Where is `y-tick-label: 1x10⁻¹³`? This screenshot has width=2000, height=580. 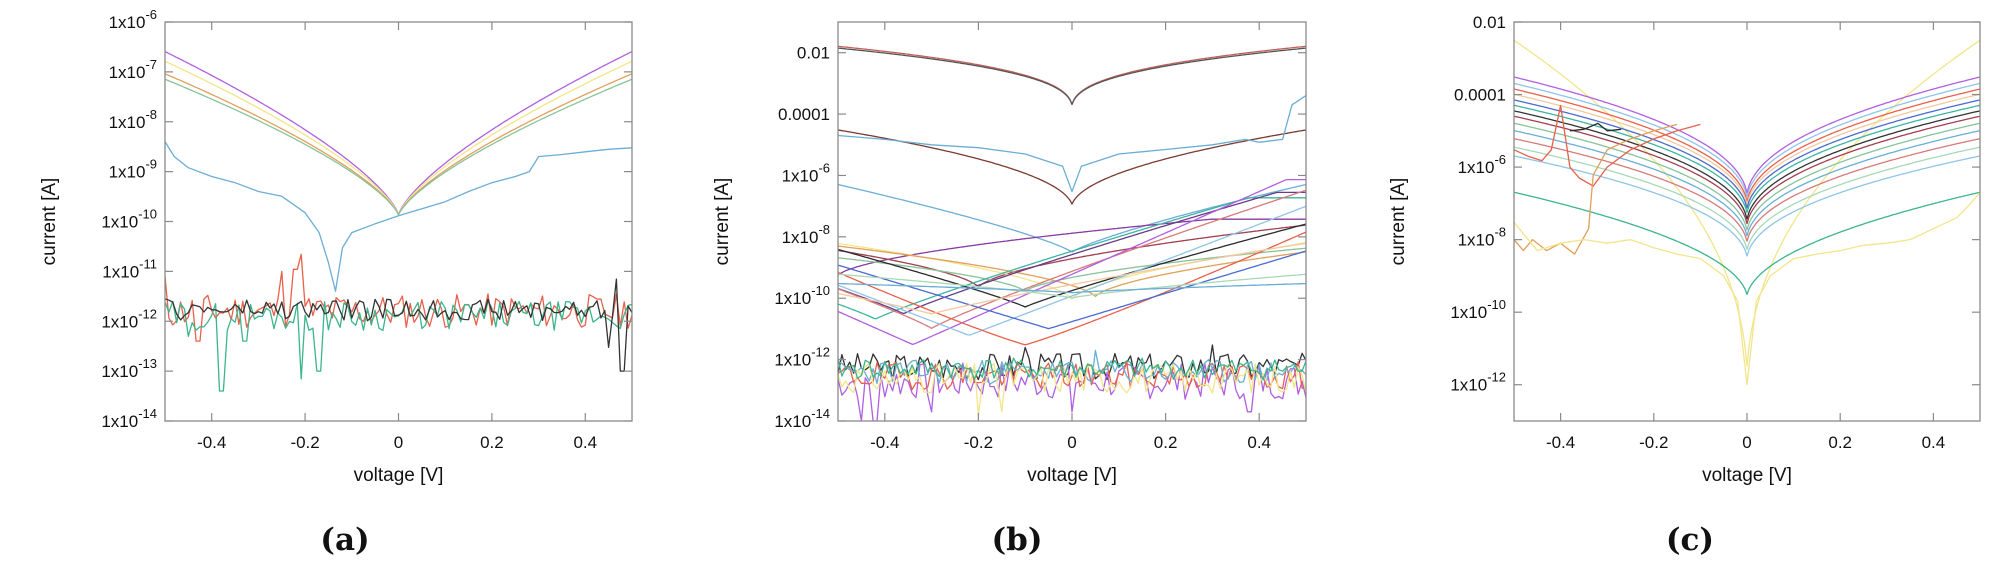
y-tick-label: 1x10⁻¹³ is located at coordinates (129, 368).